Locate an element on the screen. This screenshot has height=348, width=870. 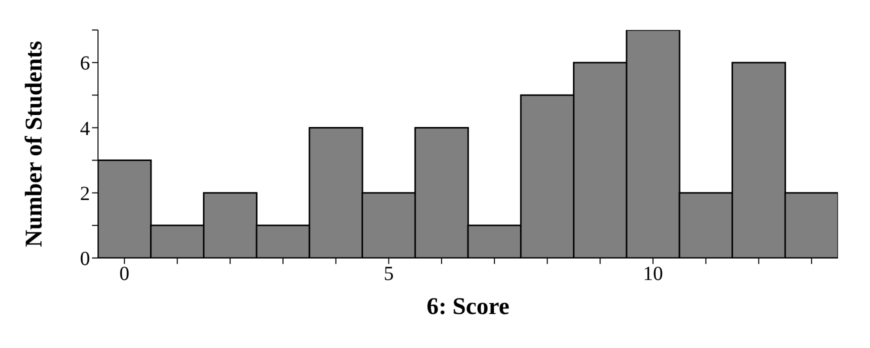
y-tick-label: 0 is located at coordinates (85, 259).